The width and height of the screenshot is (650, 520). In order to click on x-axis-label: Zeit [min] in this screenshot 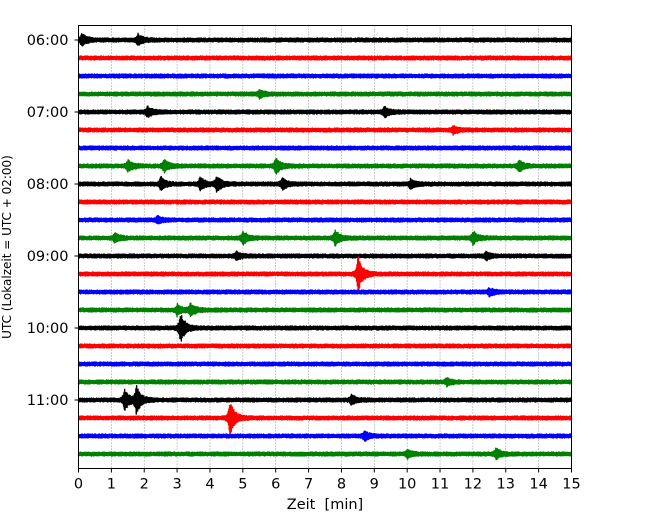, I will do `click(325, 505)`.